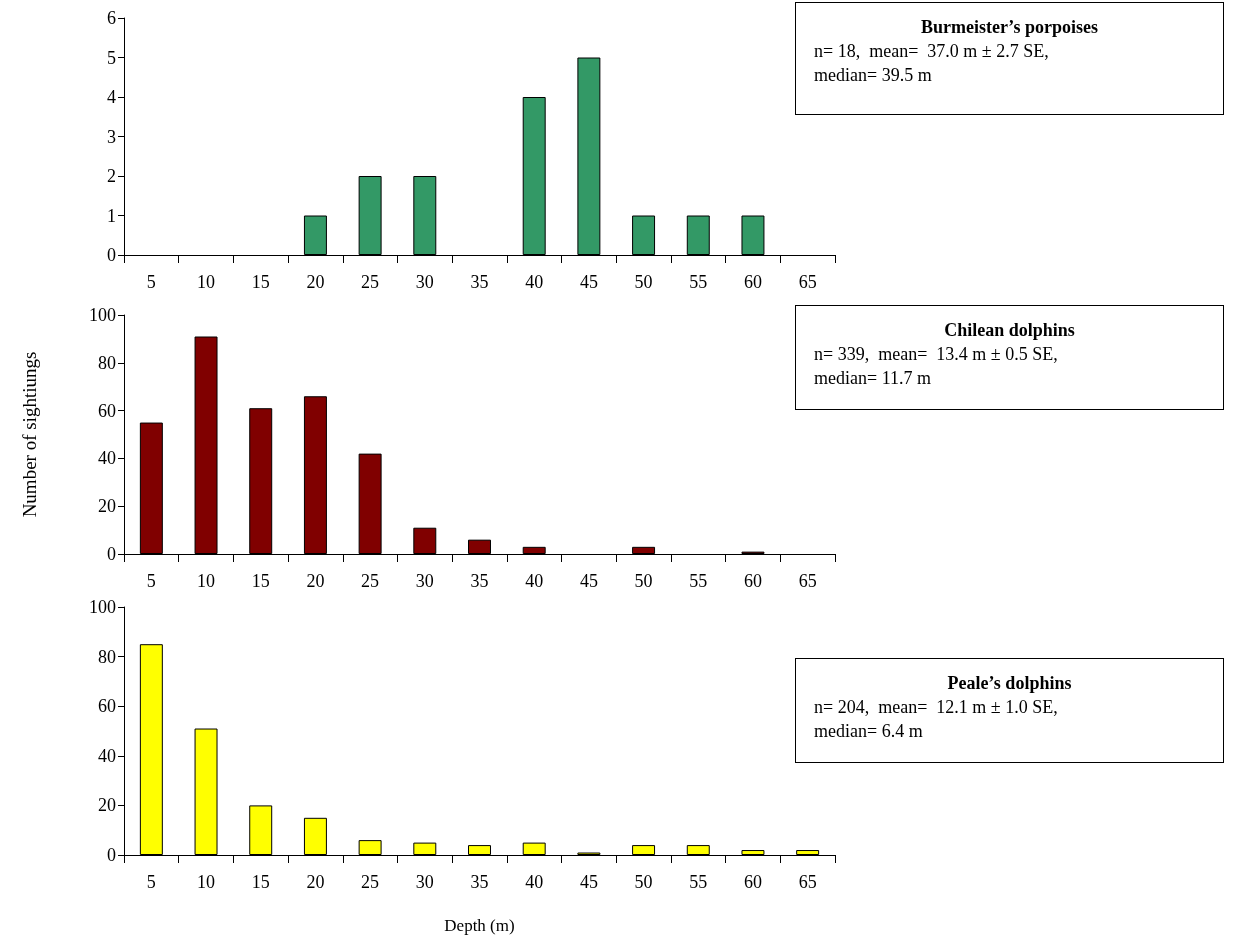 The image size is (1239, 950). What do you see at coordinates (873, 378) in the screenshot?
I see `annotation: median= 11.7 m` at bounding box center [873, 378].